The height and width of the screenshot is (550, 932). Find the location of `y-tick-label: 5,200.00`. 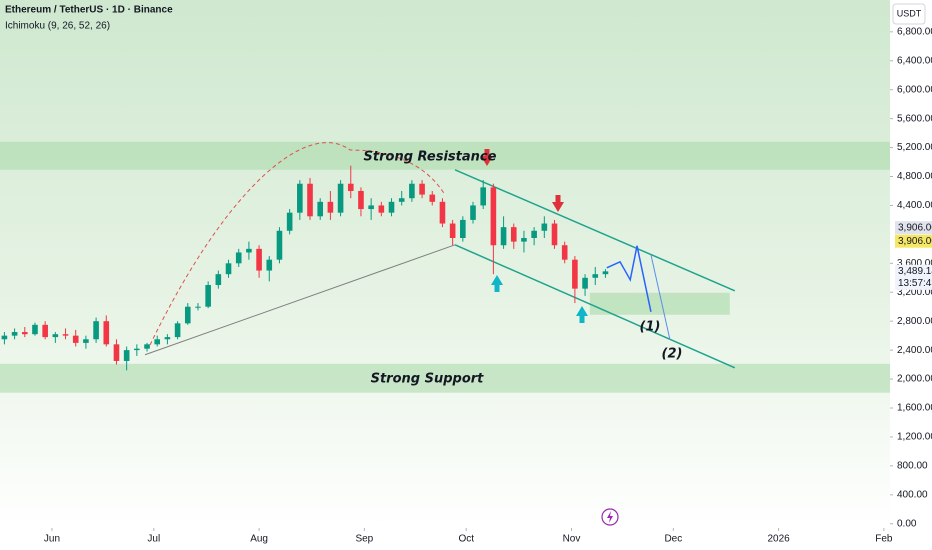

y-tick-label: 5,200.00 is located at coordinates (914, 147).